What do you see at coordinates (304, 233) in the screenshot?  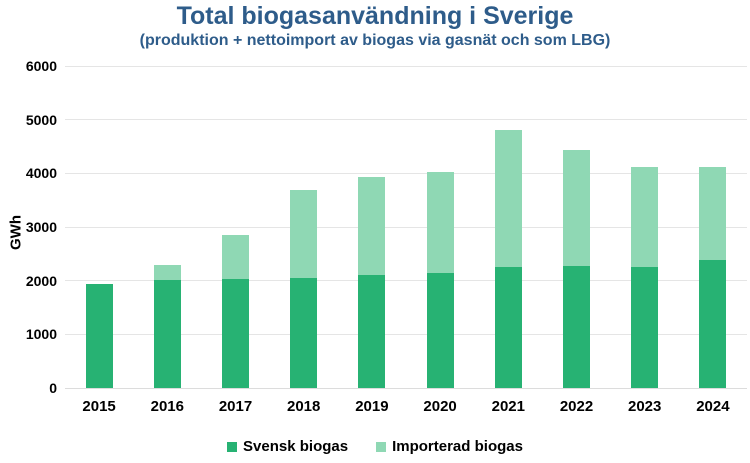 I see `bar-2018-import` at bounding box center [304, 233].